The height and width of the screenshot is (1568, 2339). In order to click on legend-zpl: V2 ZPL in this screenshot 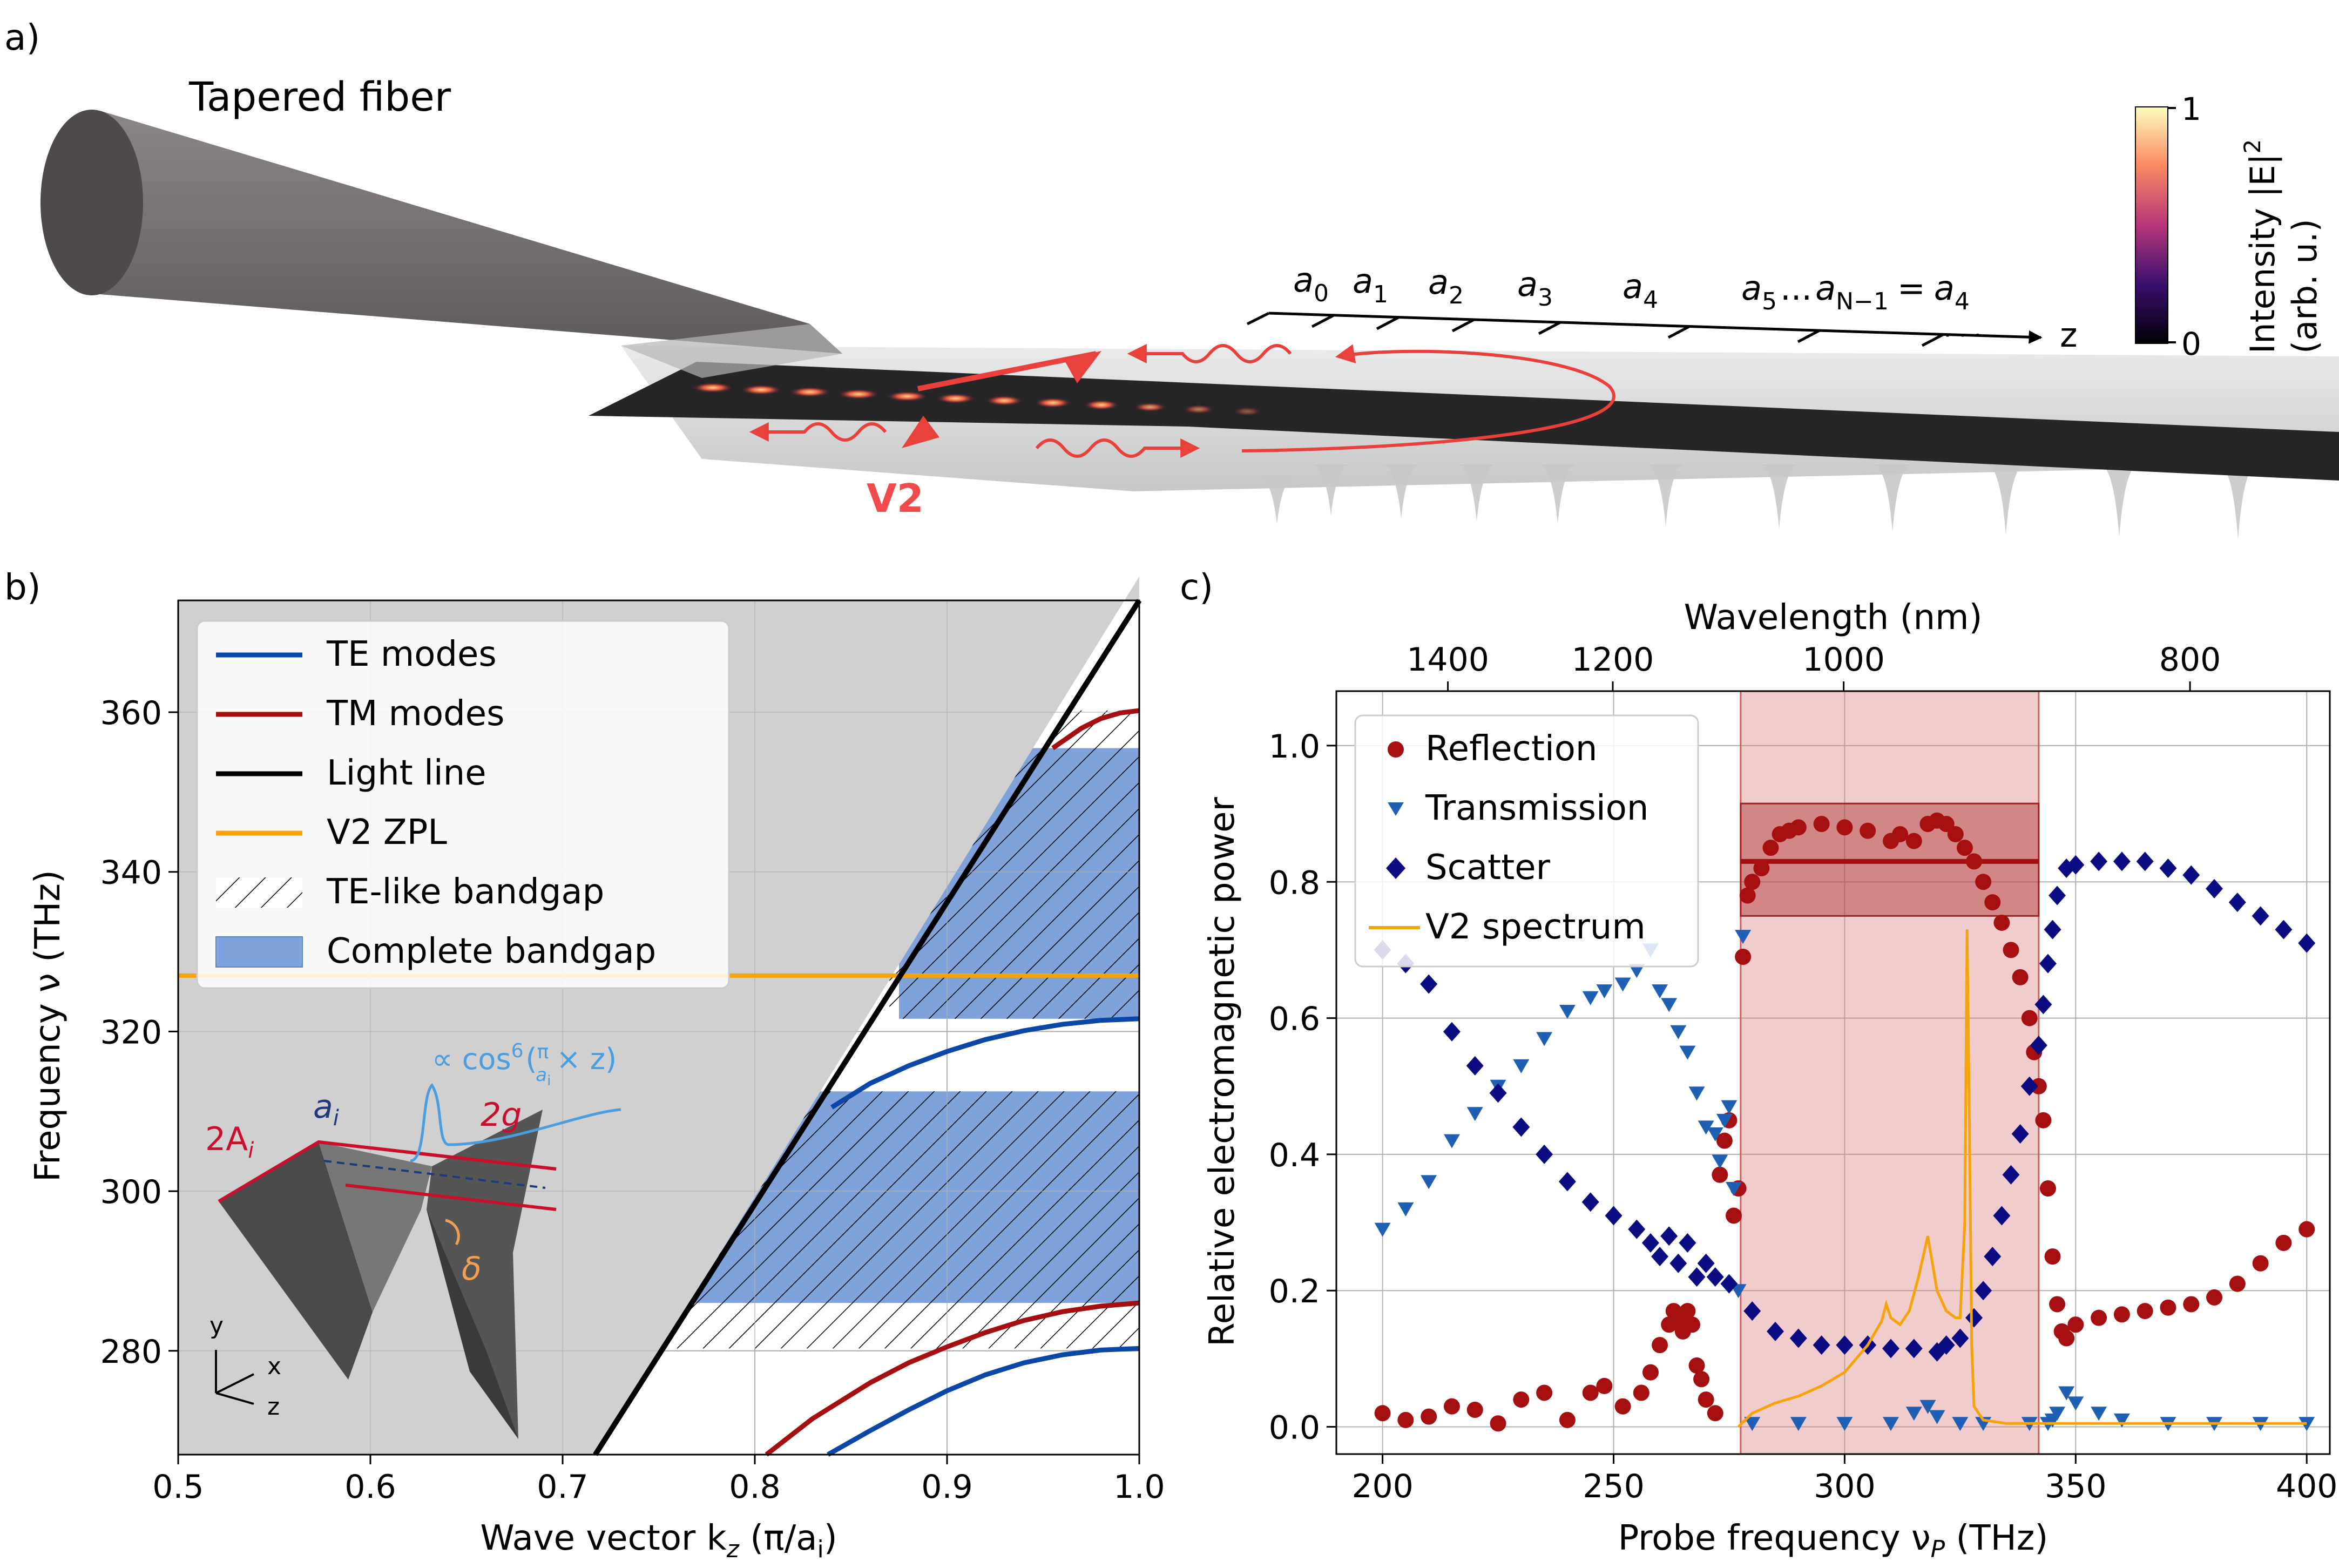, I will do `click(387, 833)`.